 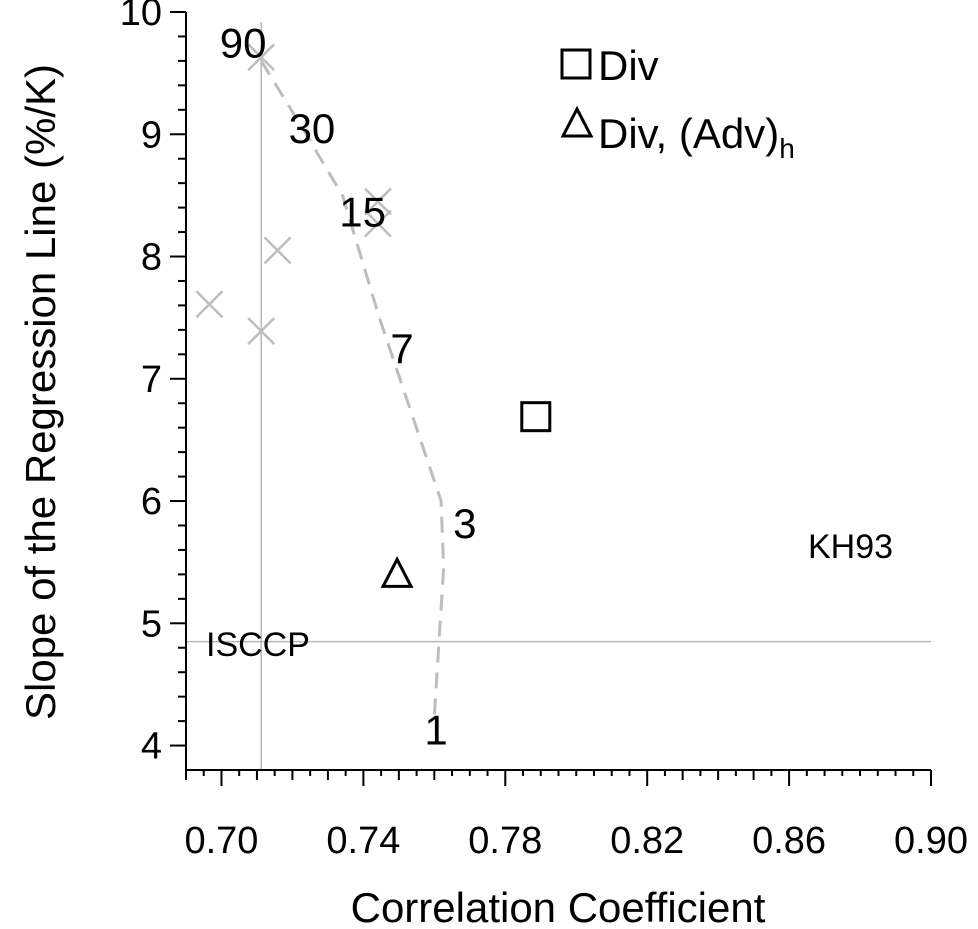 What do you see at coordinates (435, 730) in the screenshot?
I see `point-label-1: 1` at bounding box center [435, 730].